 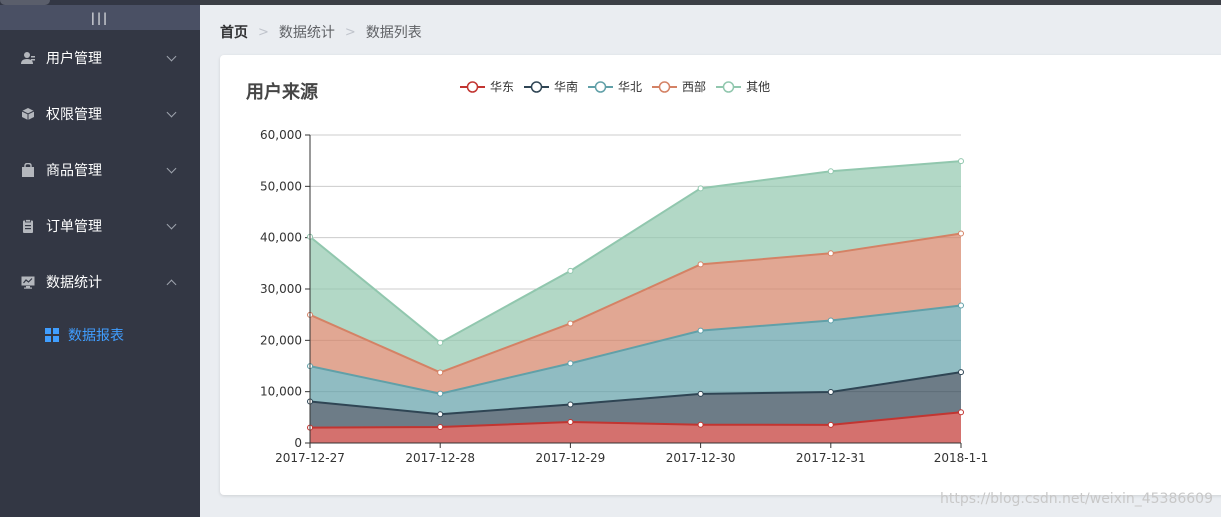 I want to click on sidebar-toggle-button: |||, so click(x=100, y=17).